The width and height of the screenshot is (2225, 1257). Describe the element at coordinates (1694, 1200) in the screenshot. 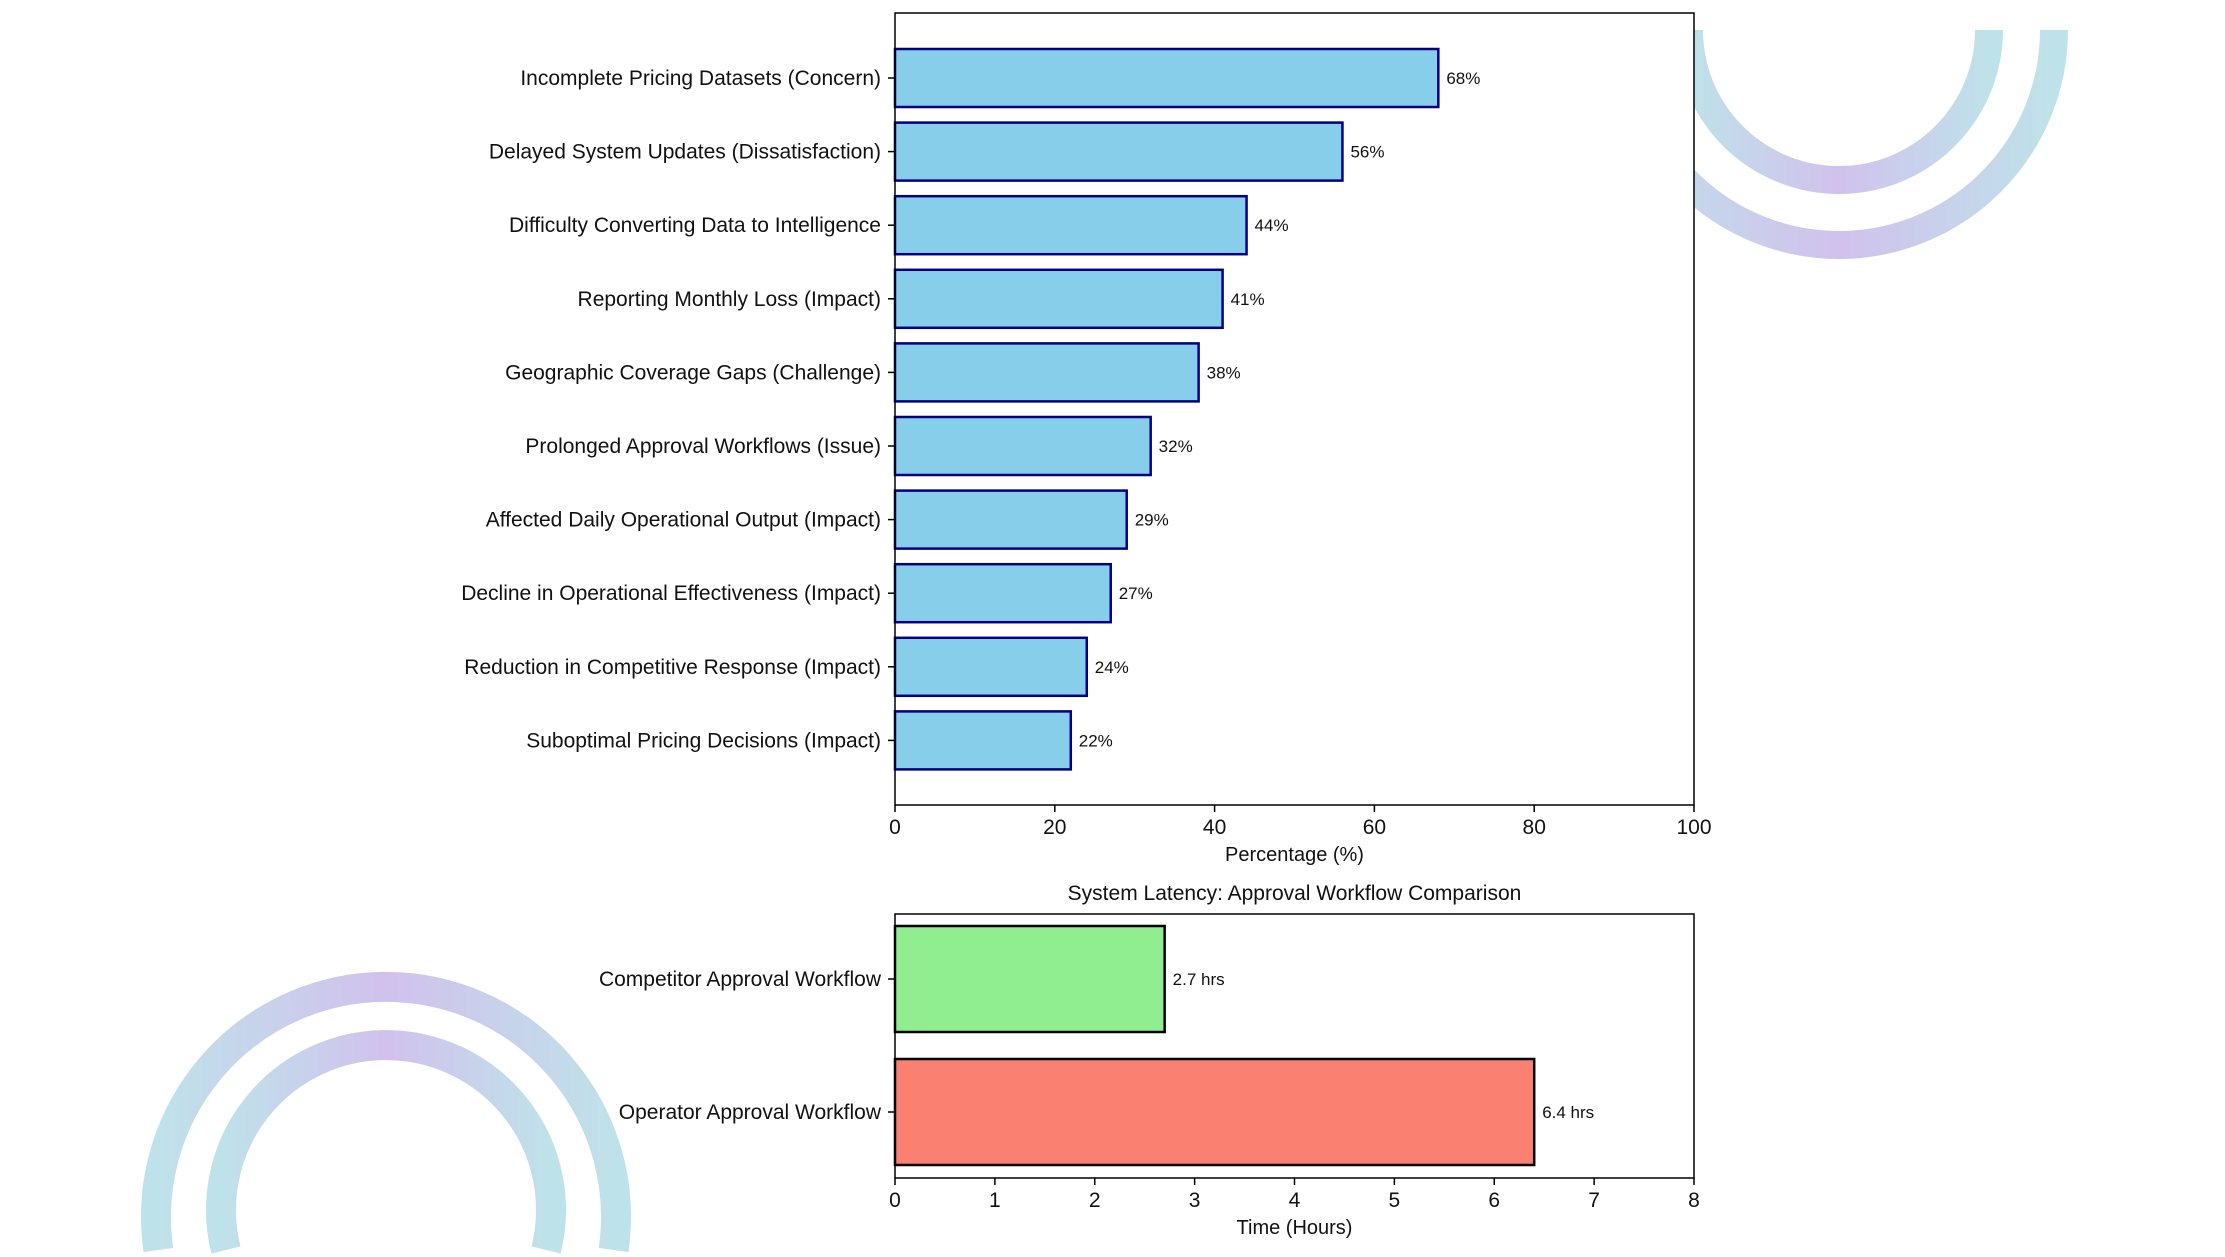

I see `x-tick-label: 8` at that location.